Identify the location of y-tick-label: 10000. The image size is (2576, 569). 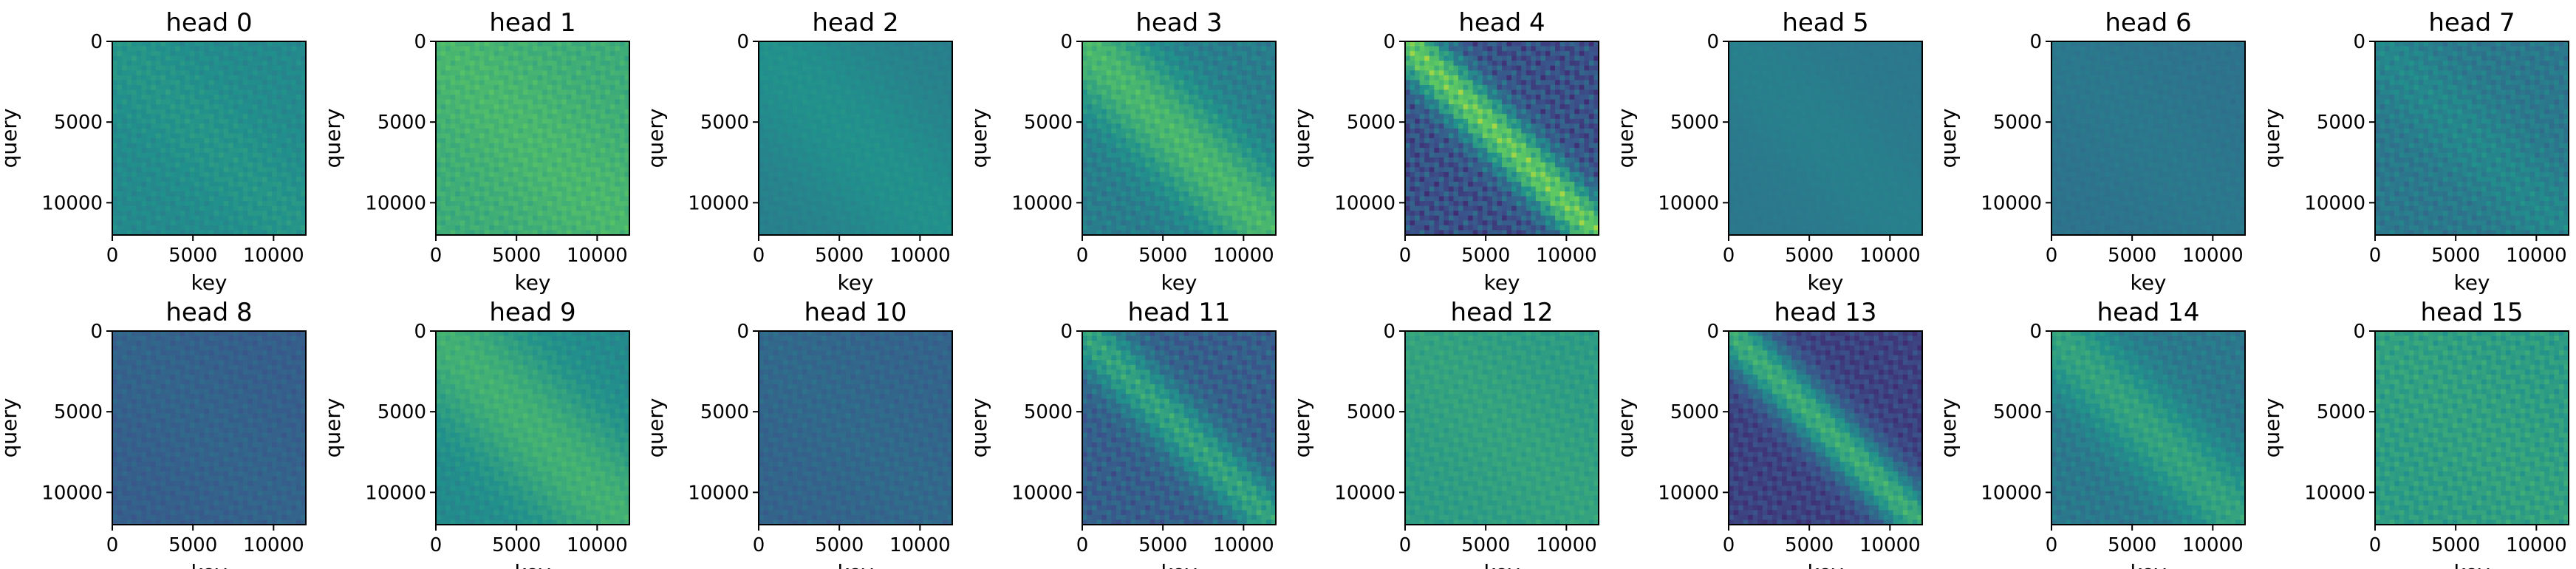
(72, 203).